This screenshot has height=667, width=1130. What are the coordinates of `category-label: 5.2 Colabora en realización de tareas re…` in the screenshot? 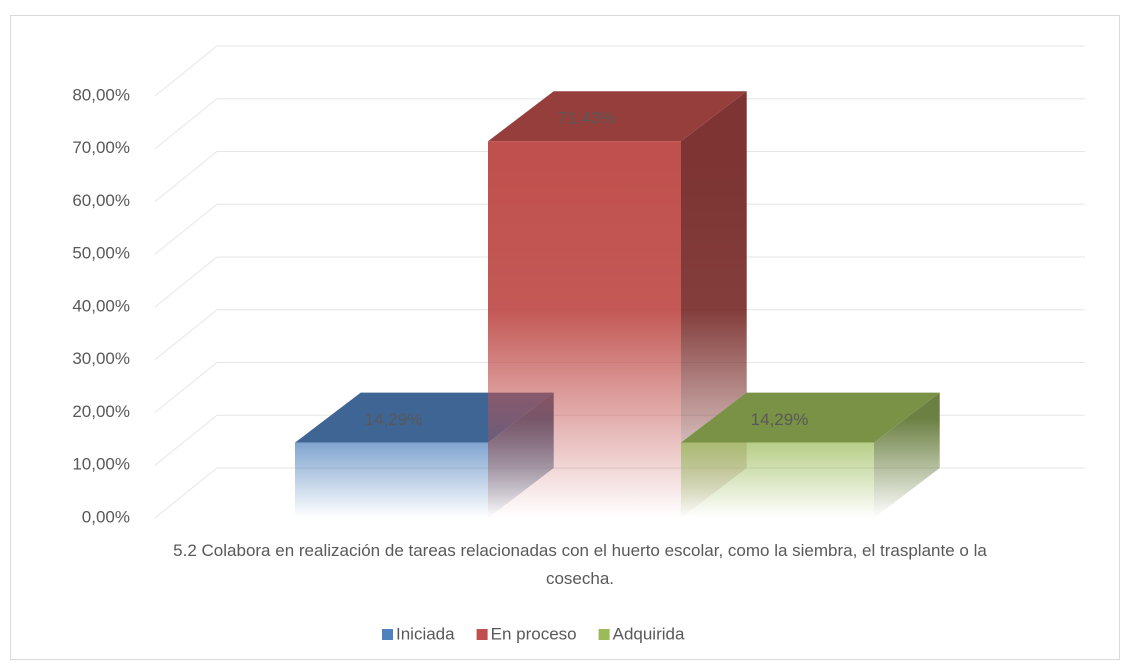 It's located at (580, 564).